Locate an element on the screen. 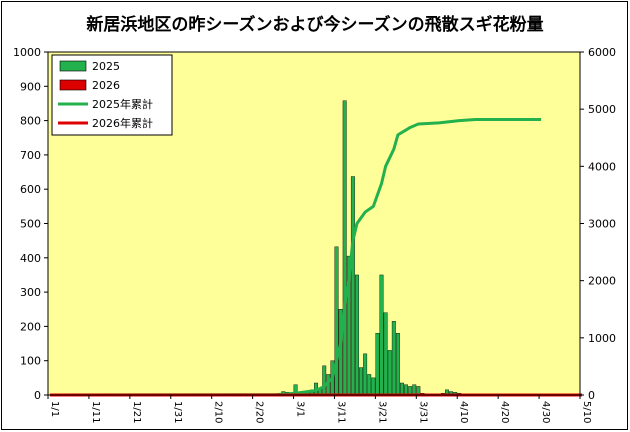 The image size is (630, 432). y-left-tick-8: 800 is located at coordinates (30, 121).